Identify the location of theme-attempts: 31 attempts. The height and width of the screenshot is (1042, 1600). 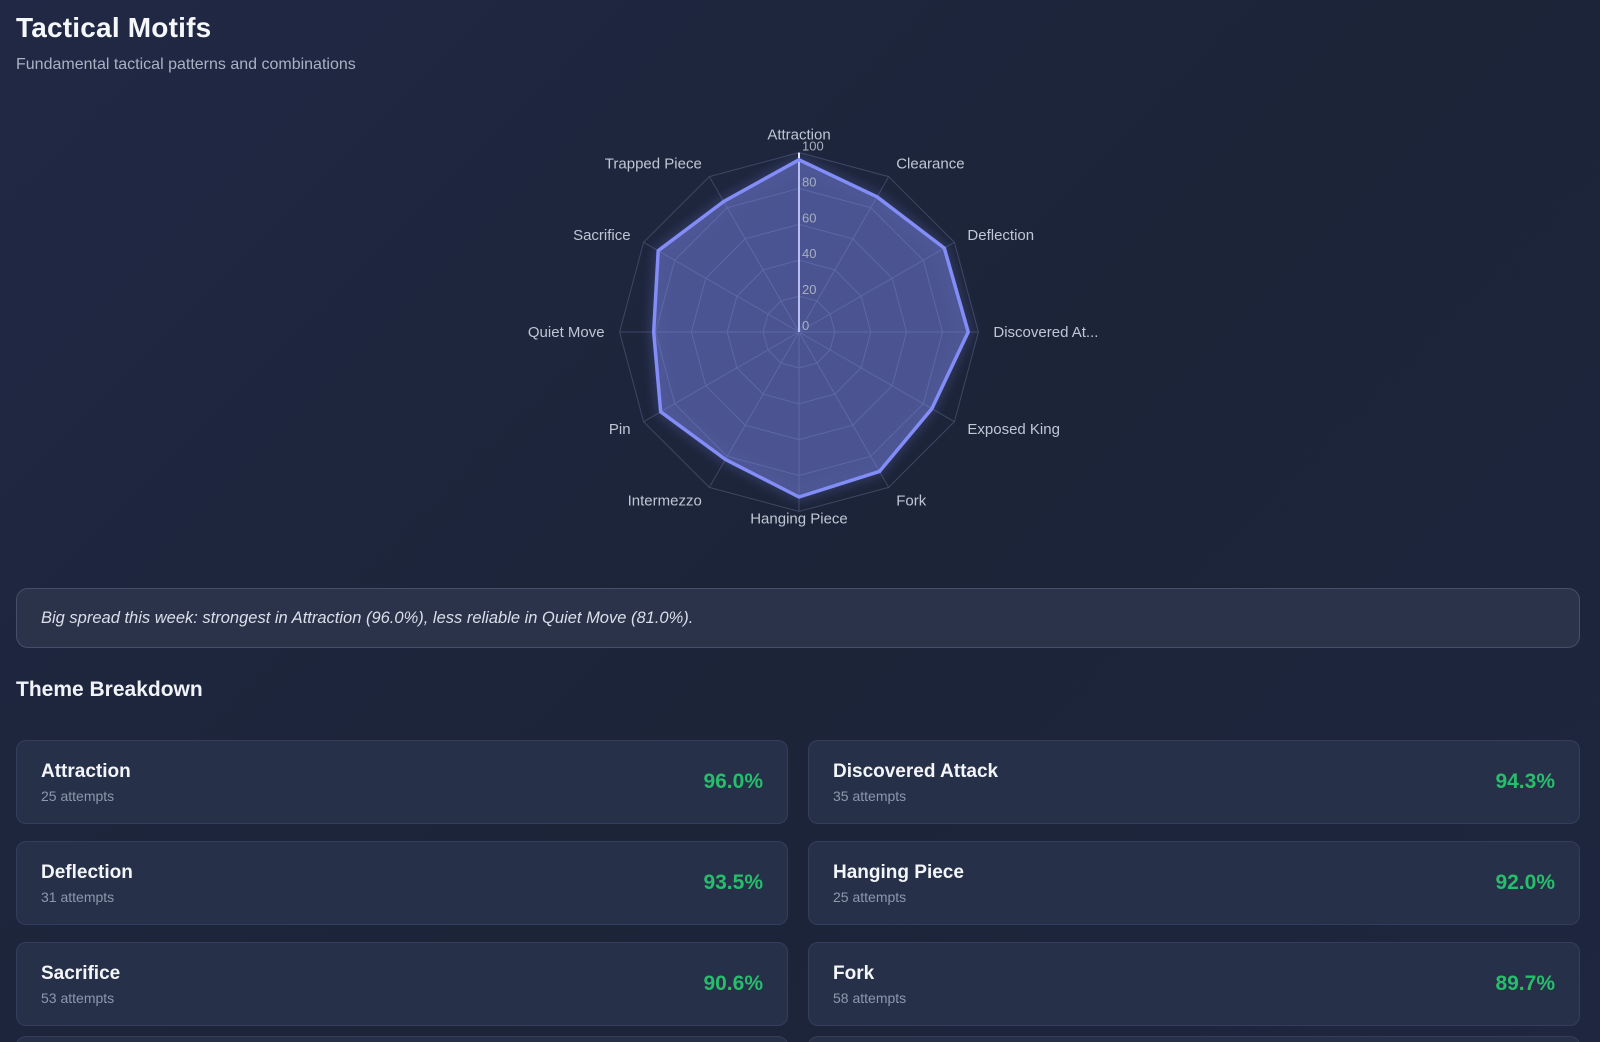
(78, 896).